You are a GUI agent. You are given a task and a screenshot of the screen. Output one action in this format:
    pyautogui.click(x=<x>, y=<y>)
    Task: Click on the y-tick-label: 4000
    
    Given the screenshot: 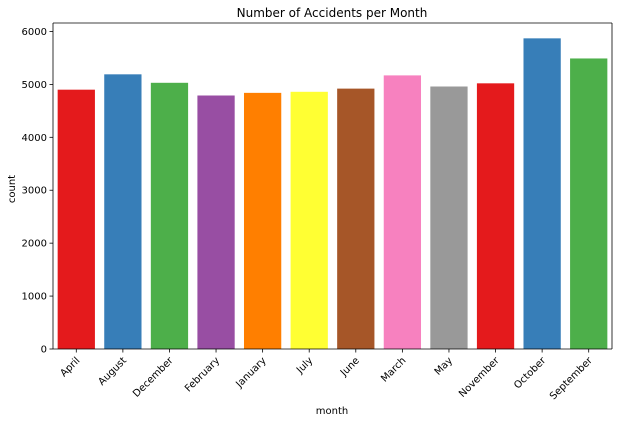 What is the action you would take?
    pyautogui.click(x=34, y=138)
    